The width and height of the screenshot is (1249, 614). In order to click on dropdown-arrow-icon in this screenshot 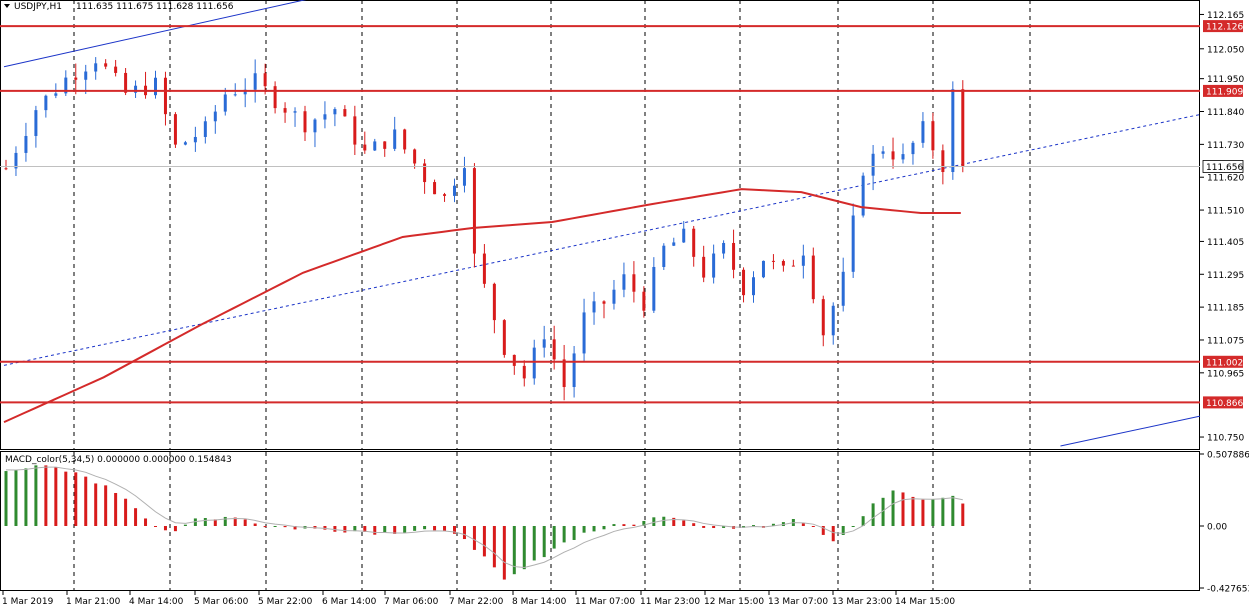, I will do `click(7, 6)`.